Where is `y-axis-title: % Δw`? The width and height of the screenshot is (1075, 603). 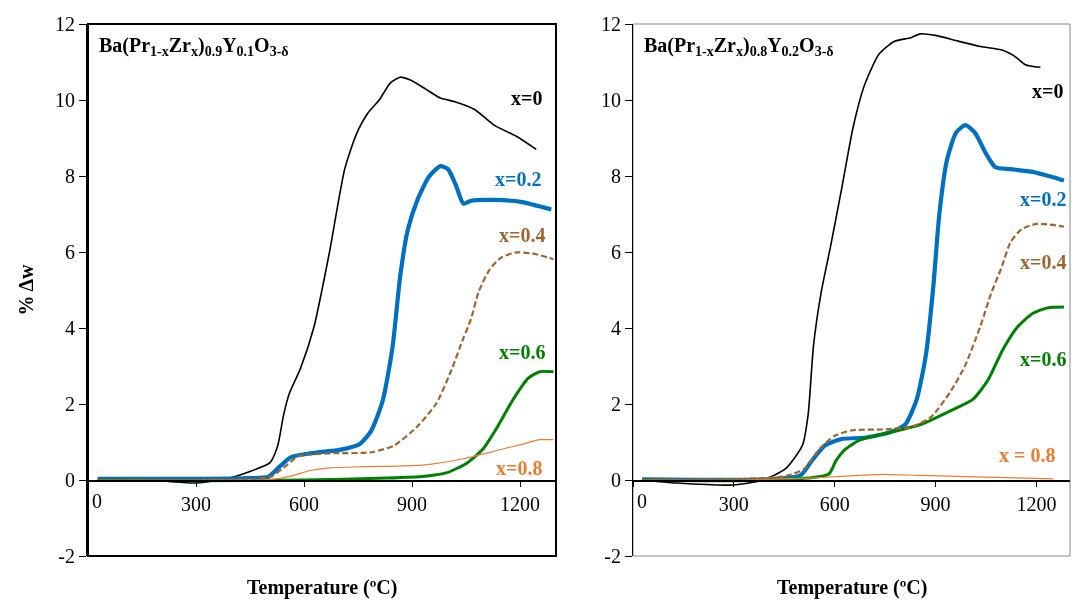 y-axis-title: % Δw is located at coordinates (26, 290).